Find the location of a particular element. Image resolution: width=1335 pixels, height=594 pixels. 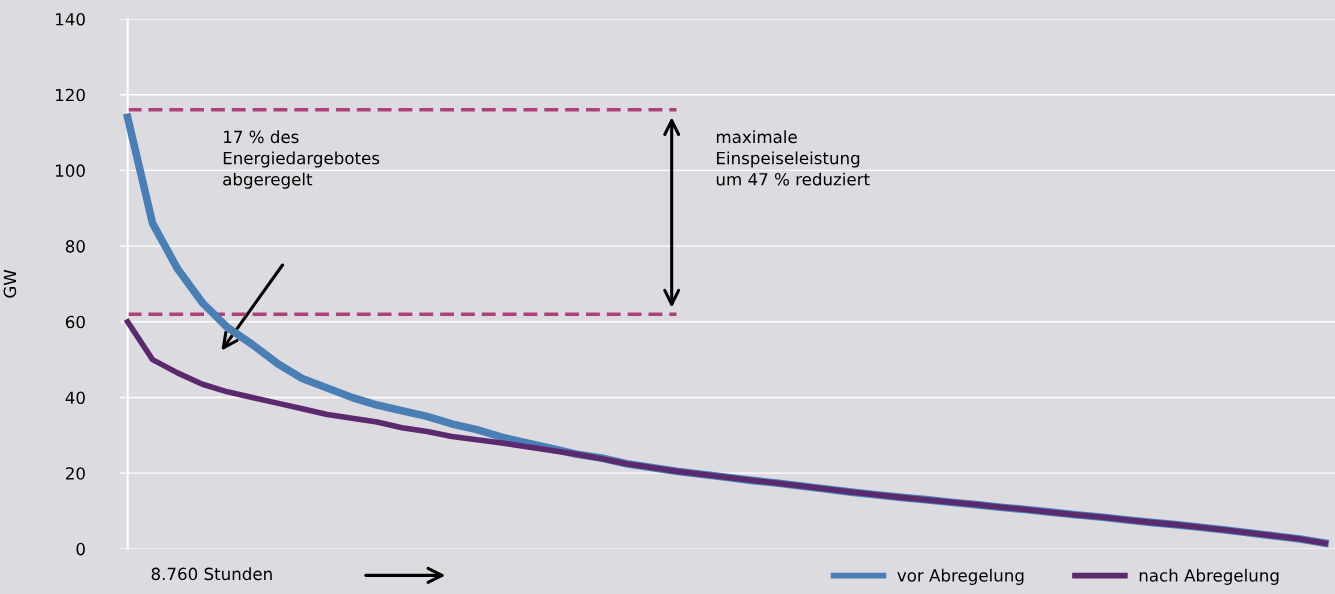

y-tick-label: 40 is located at coordinates (75, 398).